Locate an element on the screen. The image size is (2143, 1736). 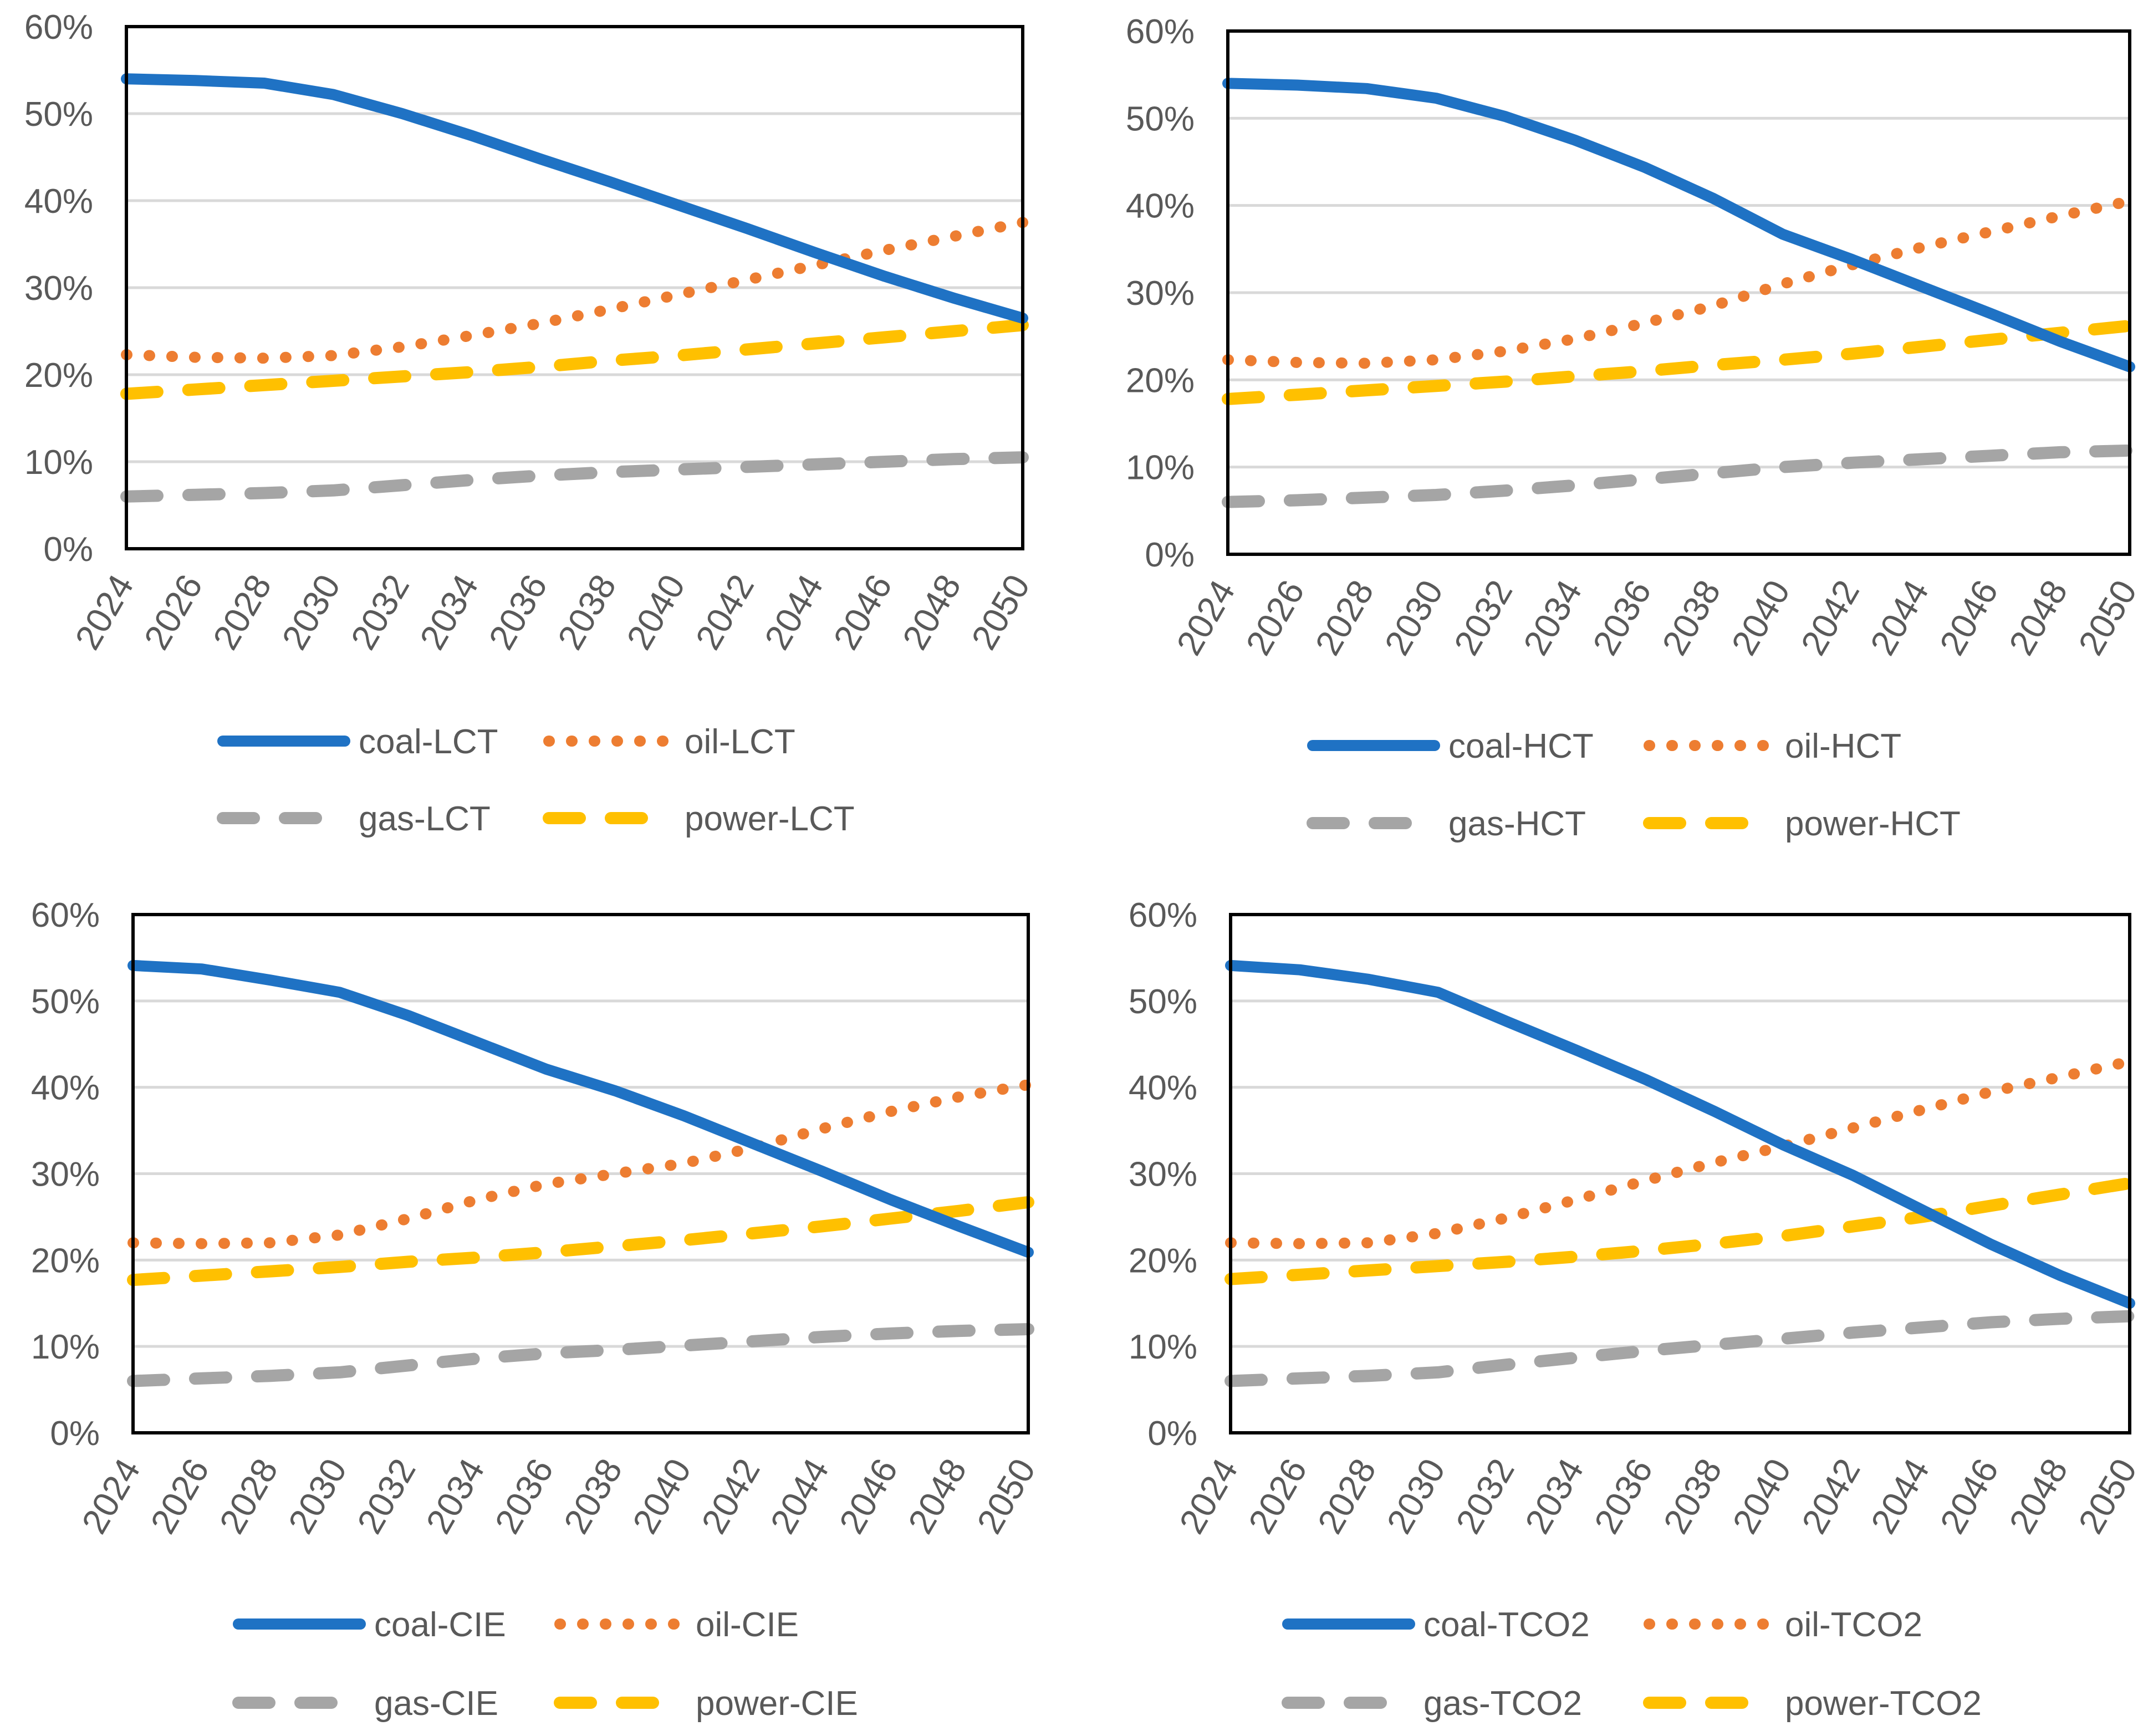
legend-label-coal: coal-LCT is located at coordinates (429, 742).